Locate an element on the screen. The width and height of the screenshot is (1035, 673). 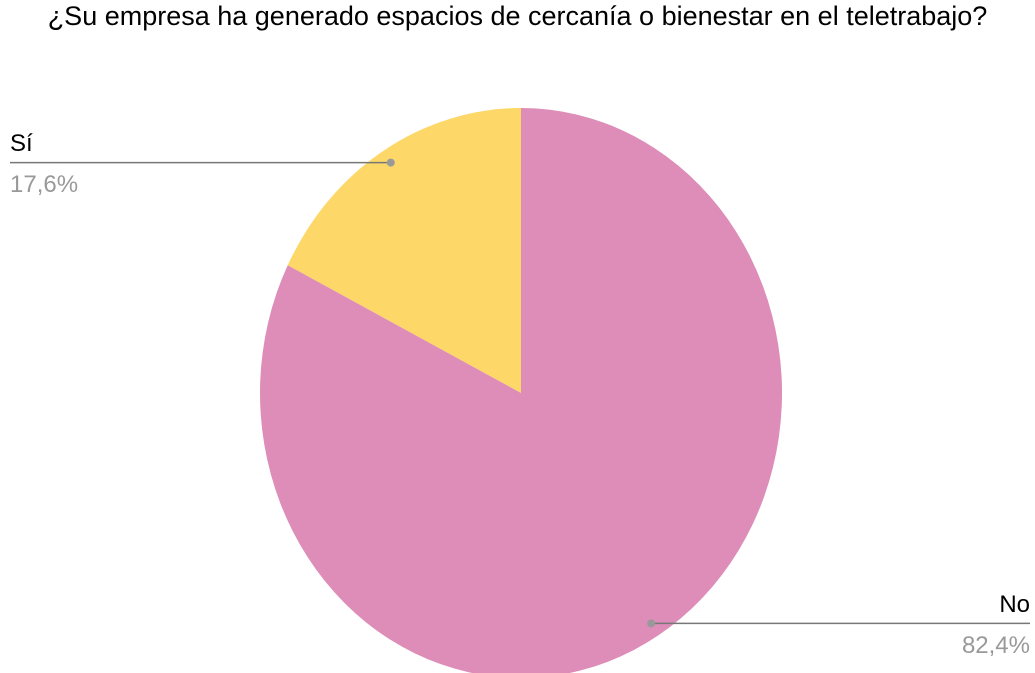
slice-value-label: 82,4% is located at coordinates (996, 645).